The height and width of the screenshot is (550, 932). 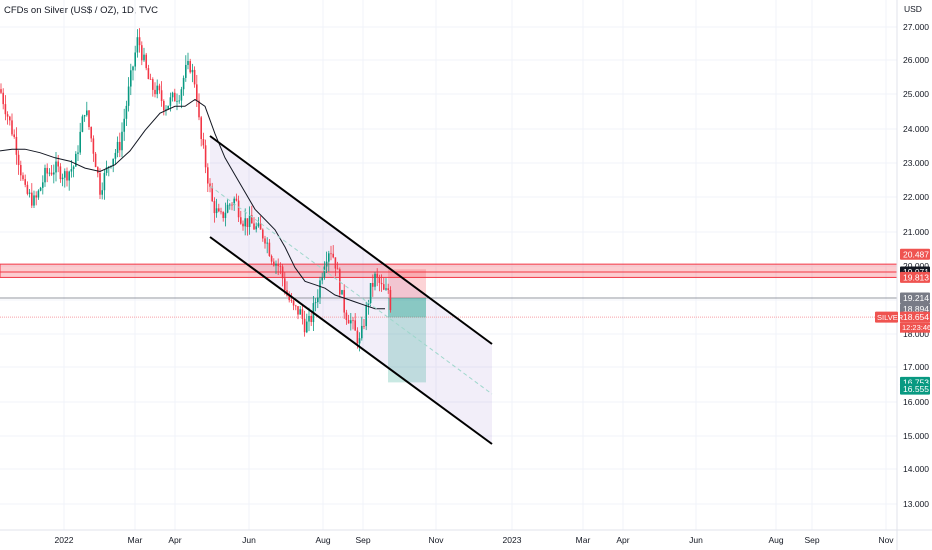 I want to click on y-tick-label: 21.000, so click(x=916, y=232).